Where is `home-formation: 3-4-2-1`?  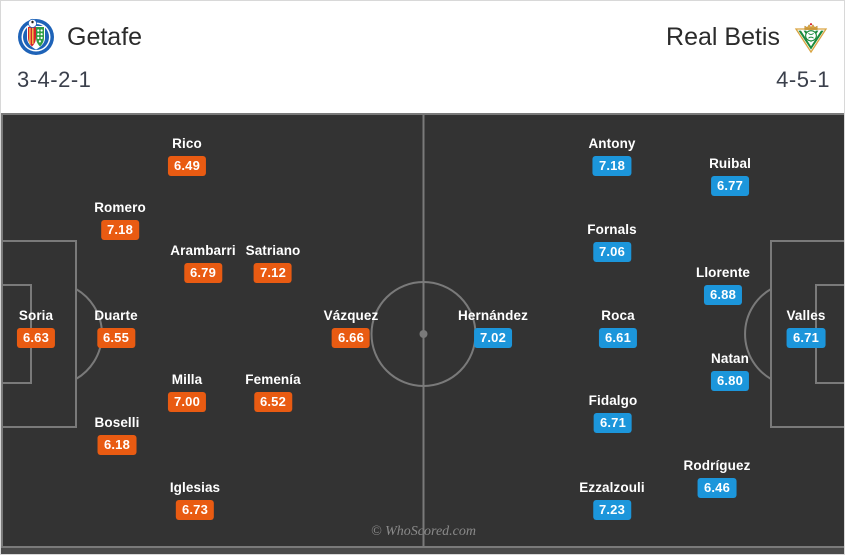
home-formation: 3-4-2-1 is located at coordinates (54, 79).